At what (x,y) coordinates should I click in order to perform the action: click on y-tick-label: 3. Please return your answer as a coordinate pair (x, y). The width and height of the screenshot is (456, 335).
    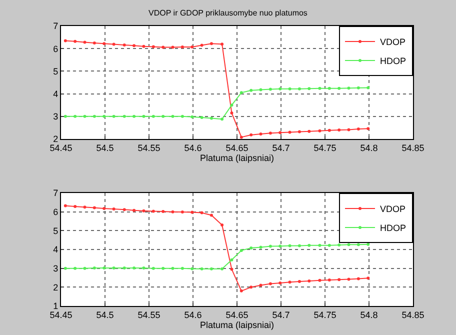
    Looking at the image, I should click on (55, 268).